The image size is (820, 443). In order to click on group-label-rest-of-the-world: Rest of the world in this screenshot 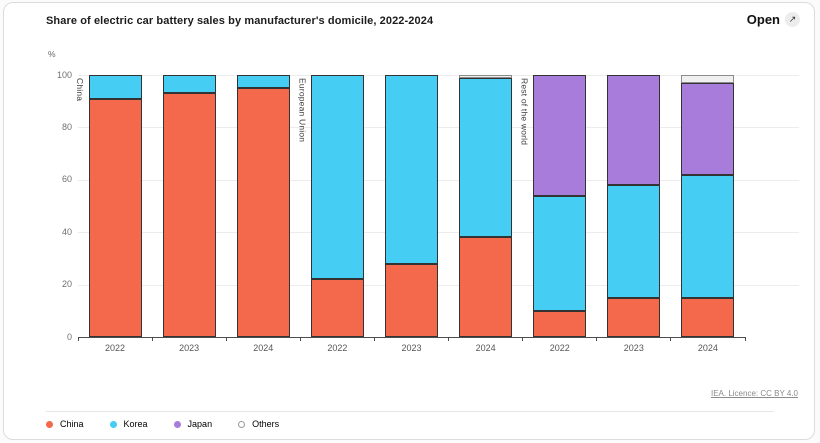, I will do `click(524, 112)`.